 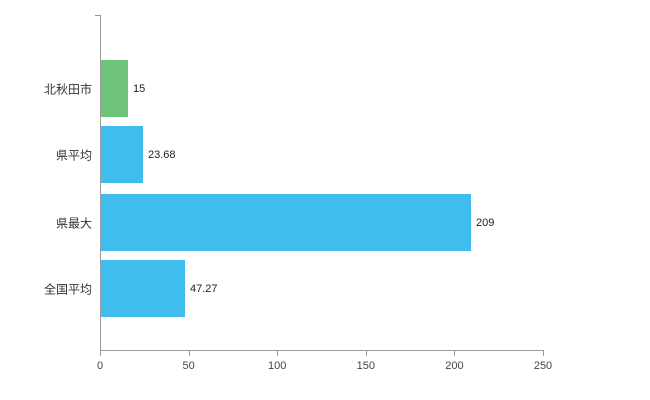 I want to click on category-label-3: 県最大, so click(x=73, y=223).